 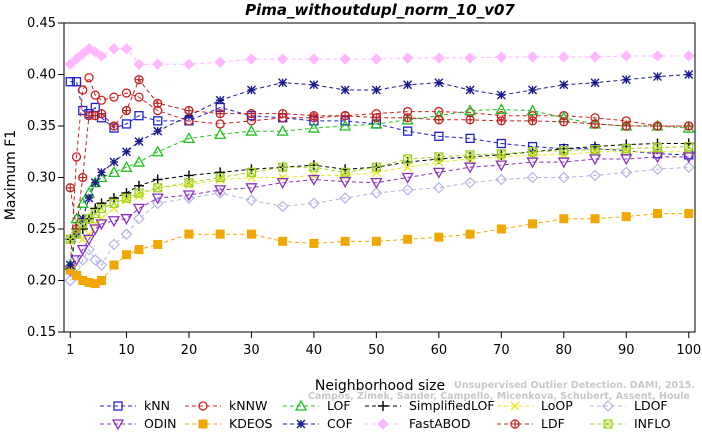 I want to click on legend-label: kNNW, so click(x=248, y=405).